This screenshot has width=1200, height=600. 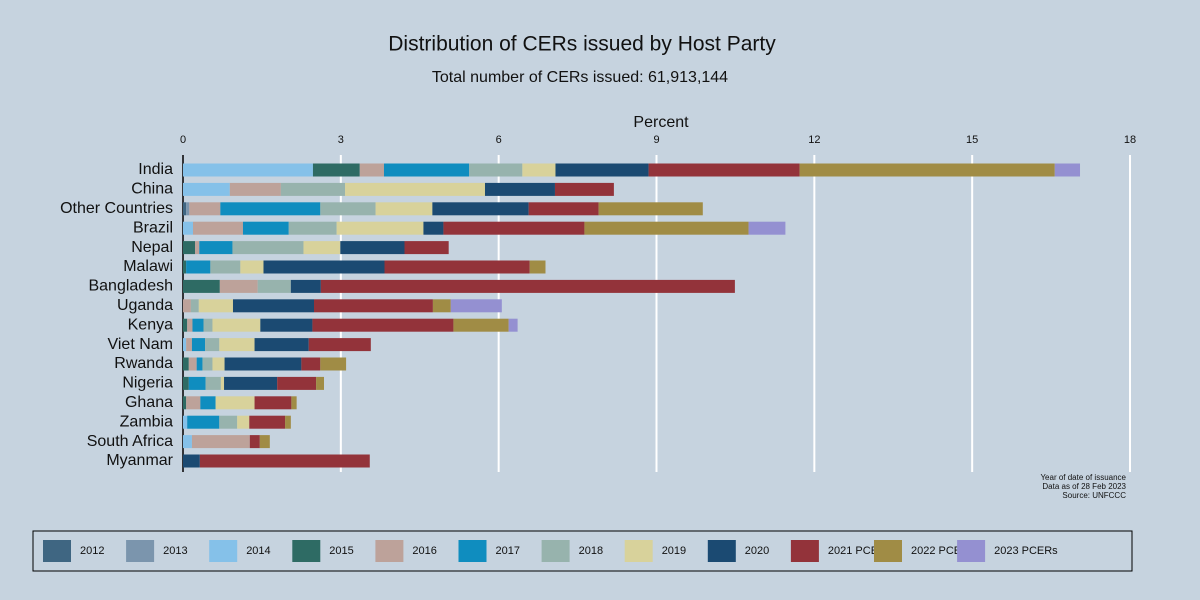 What do you see at coordinates (143, 363) in the screenshot?
I see `y-tick-label: Rwanda` at bounding box center [143, 363].